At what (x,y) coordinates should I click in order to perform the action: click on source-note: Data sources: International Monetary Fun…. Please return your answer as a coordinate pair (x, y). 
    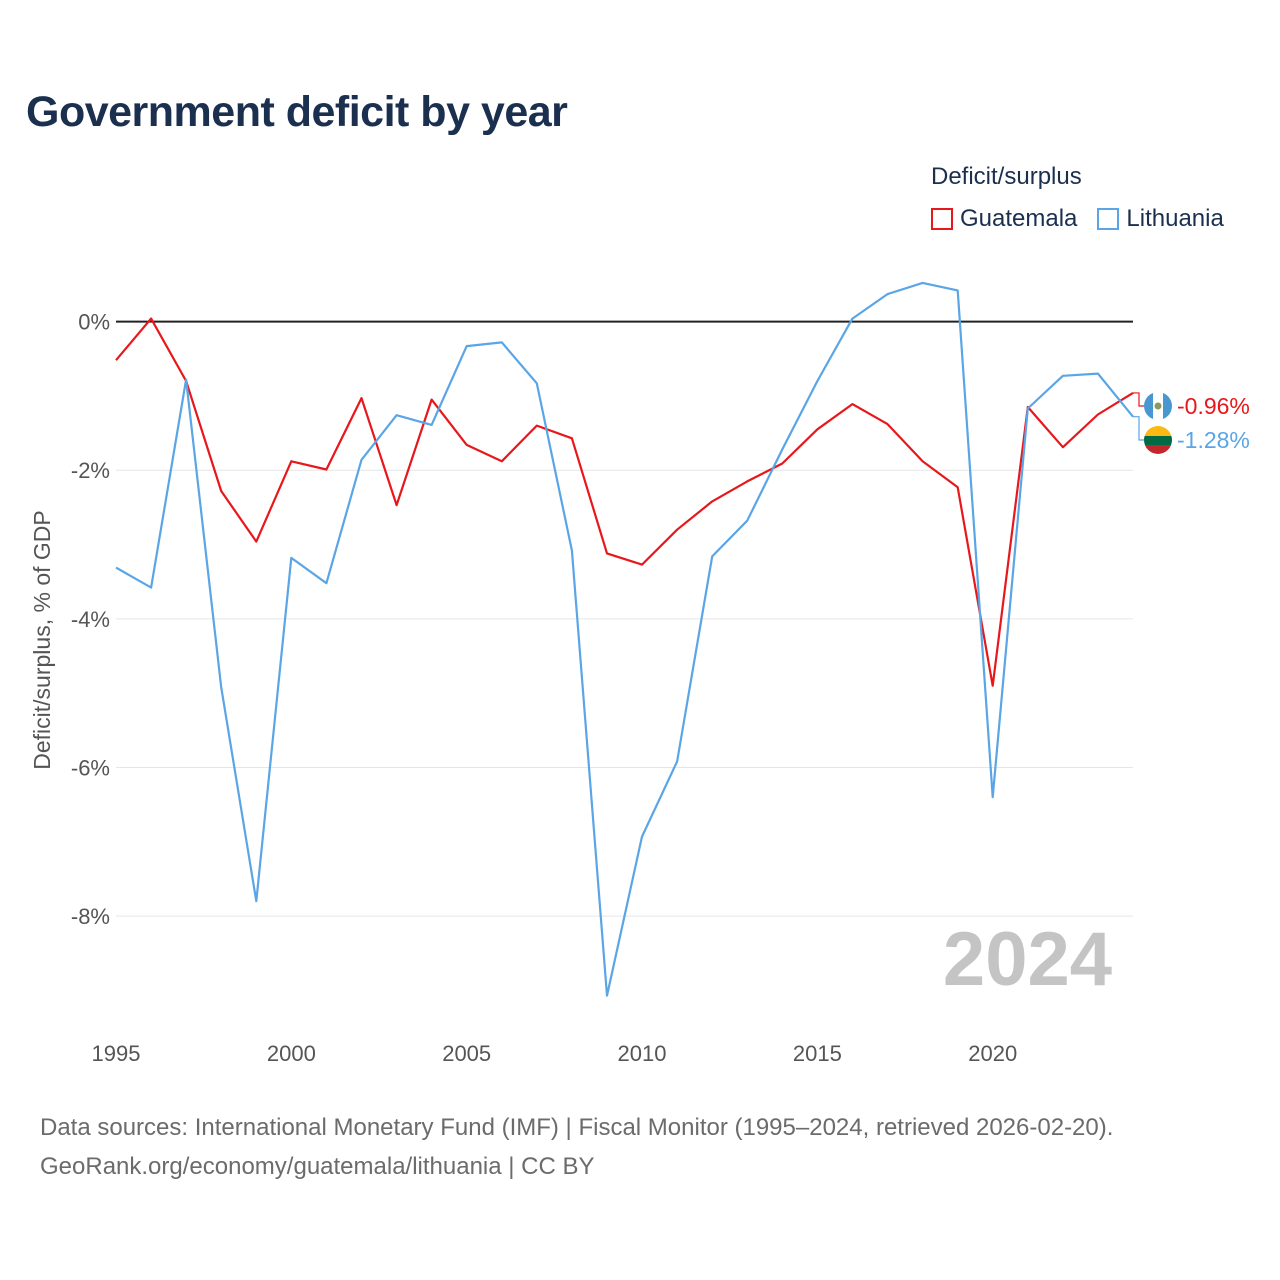
    Looking at the image, I should click on (577, 1127).